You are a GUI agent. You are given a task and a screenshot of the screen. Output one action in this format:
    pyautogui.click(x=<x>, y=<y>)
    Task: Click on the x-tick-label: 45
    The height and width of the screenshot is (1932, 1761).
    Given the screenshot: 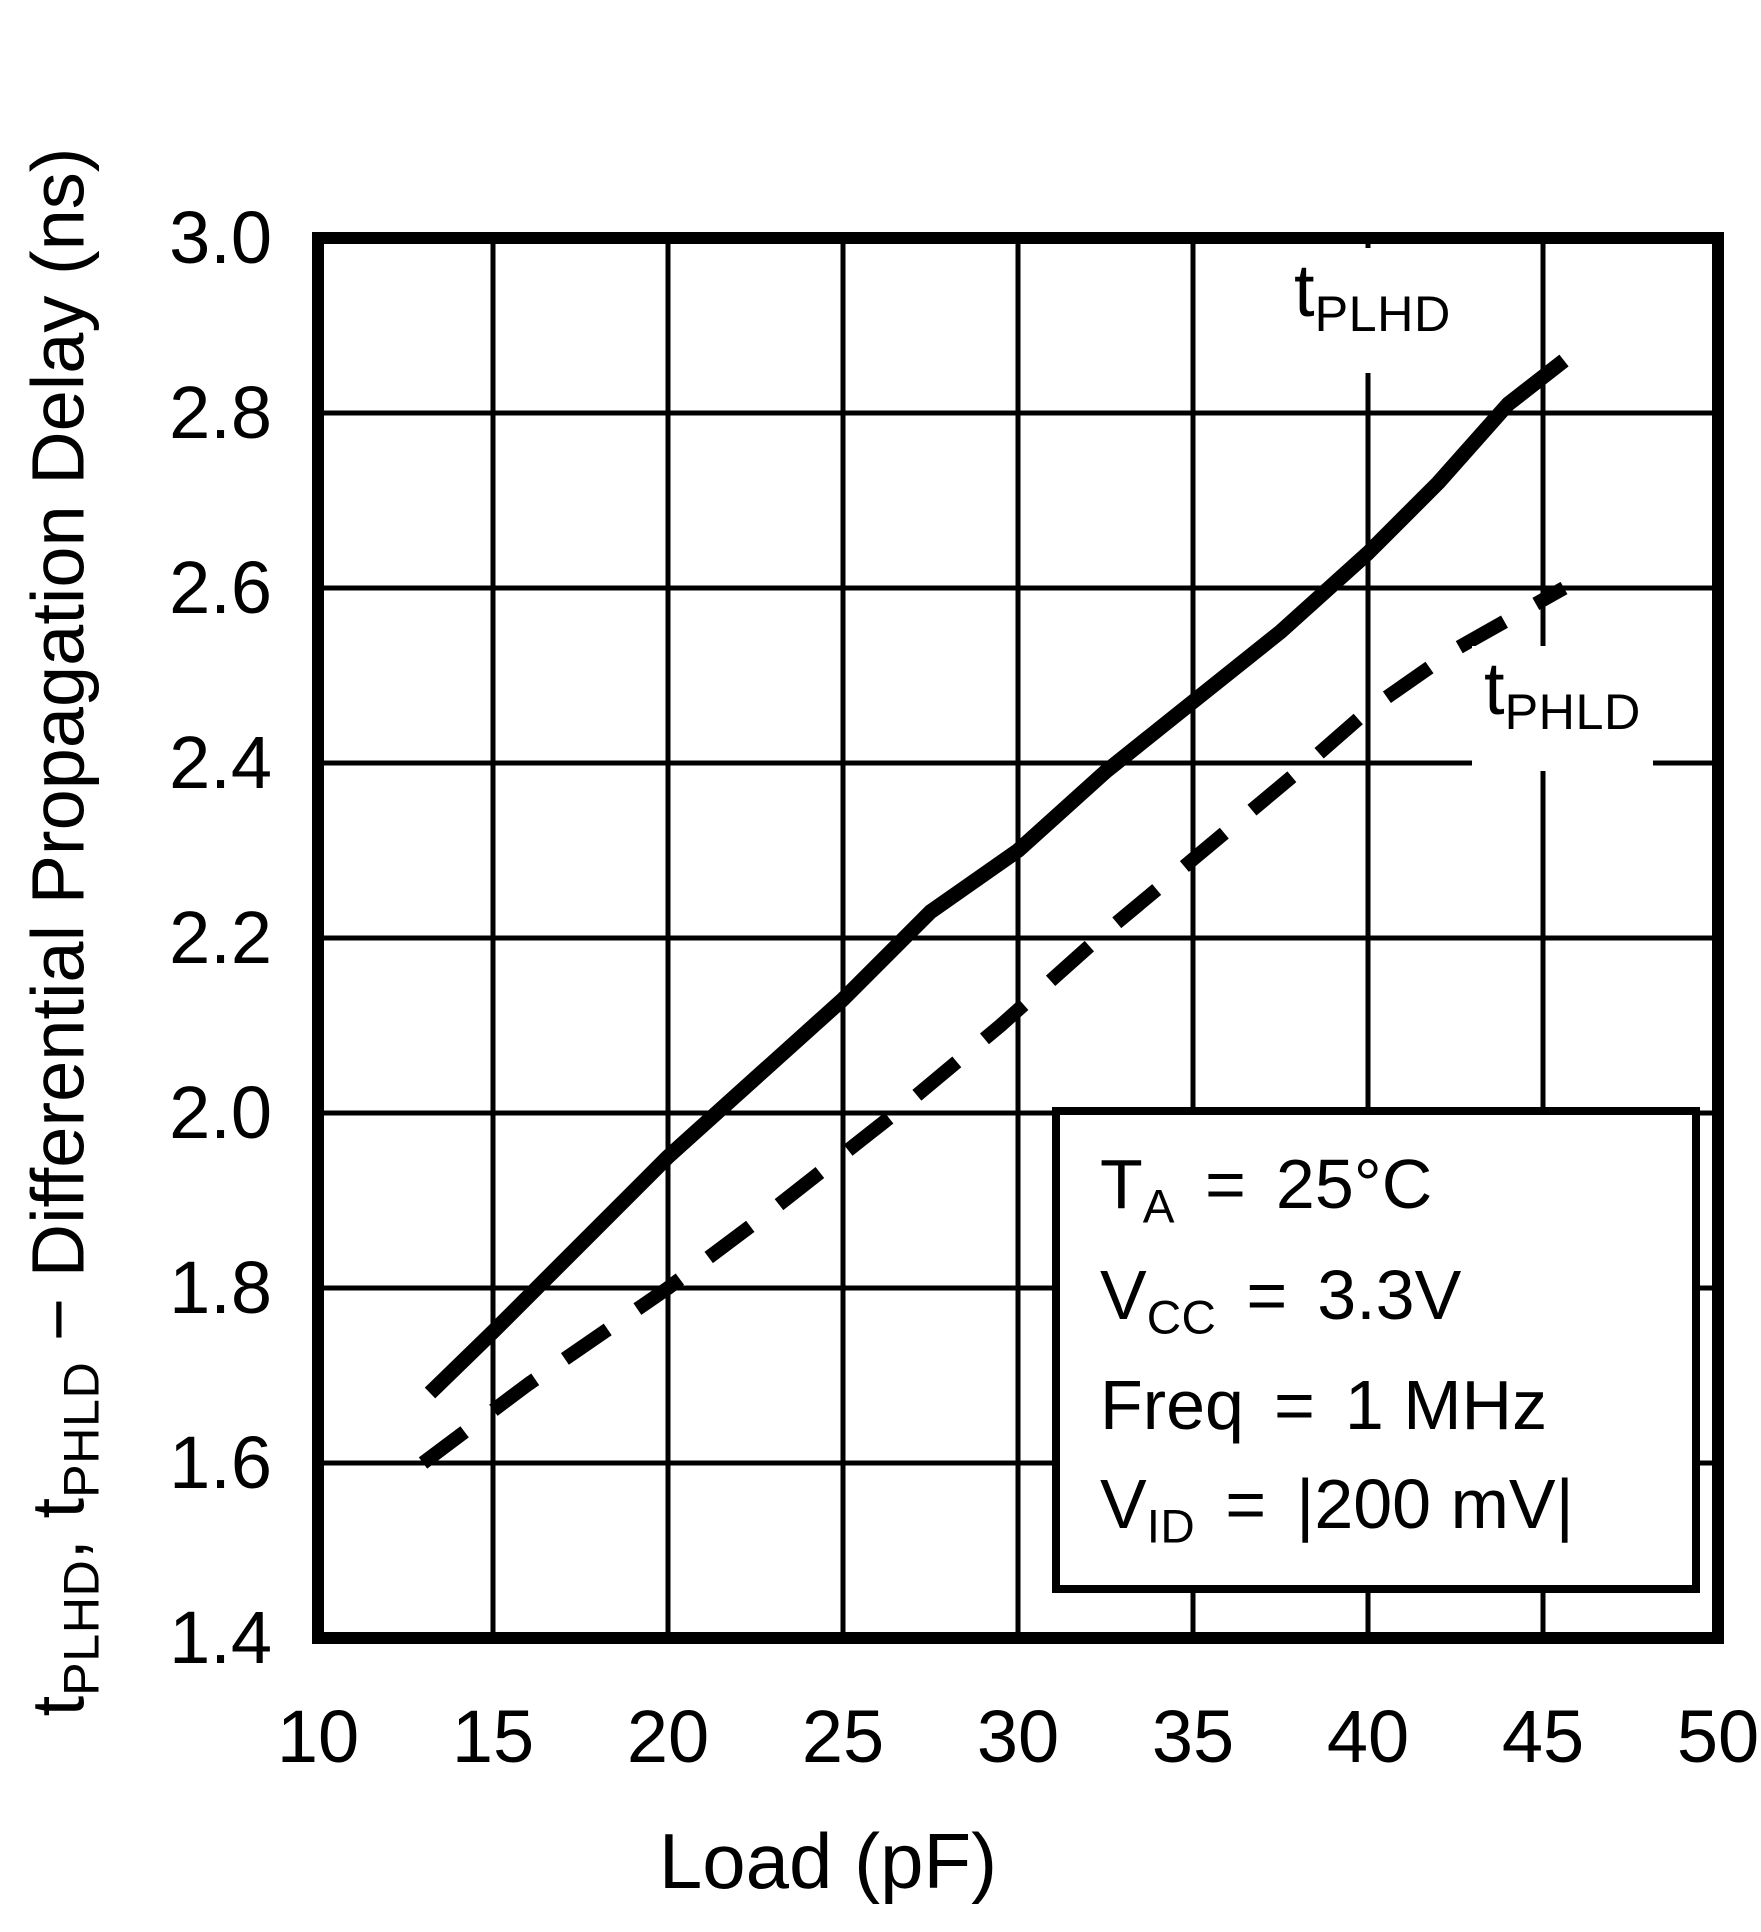 What is the action you would take?
    pyautogui.click(x=1543, y=1736)
    